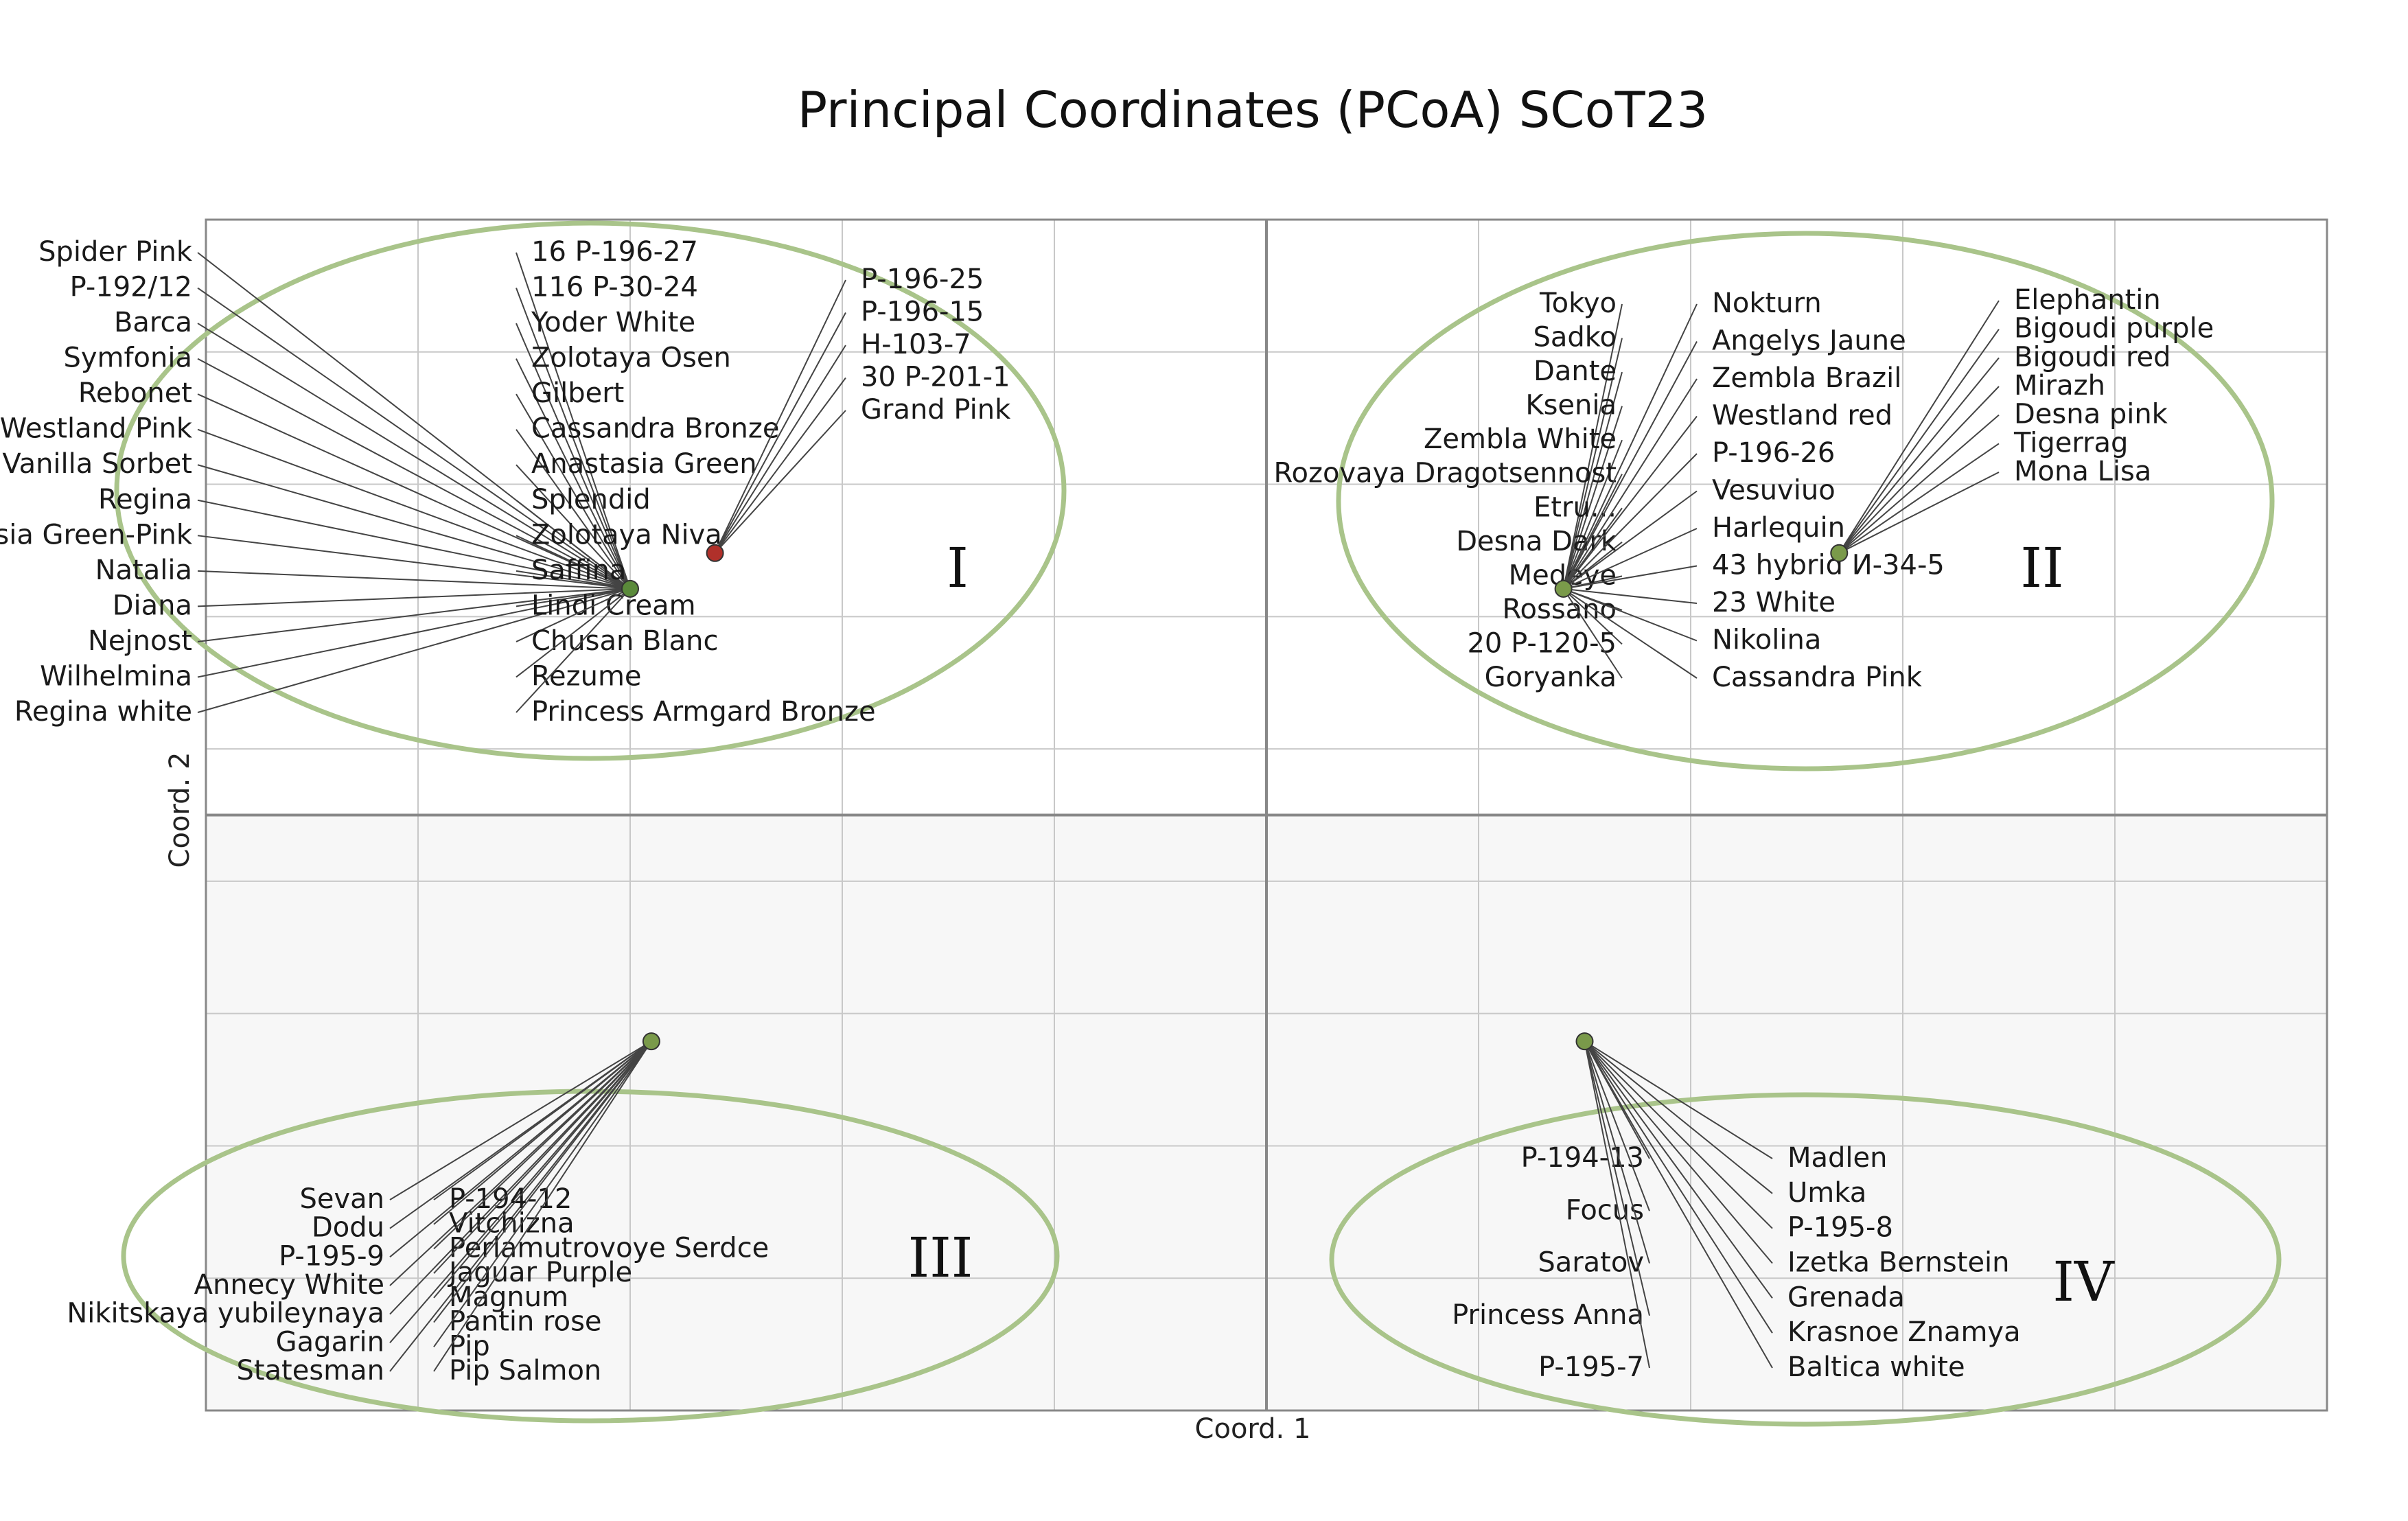 The image size is (2408, 1521). What do you see at coordinates (1591, 1367) in the screenshot?
I see `point-label: P-195-7` at bounding box center [1591, 1367].